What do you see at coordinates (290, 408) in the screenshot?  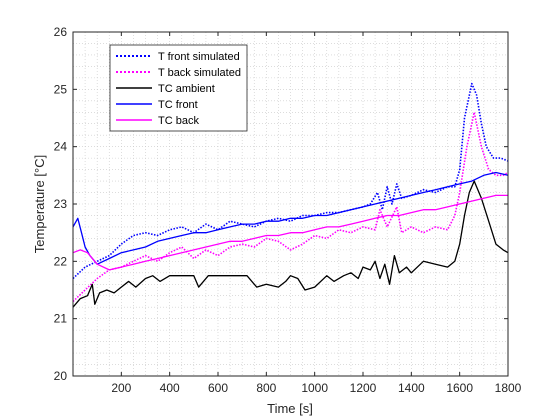 I see `x-axis-label: Time [s]` at bounding box center [290, 408].